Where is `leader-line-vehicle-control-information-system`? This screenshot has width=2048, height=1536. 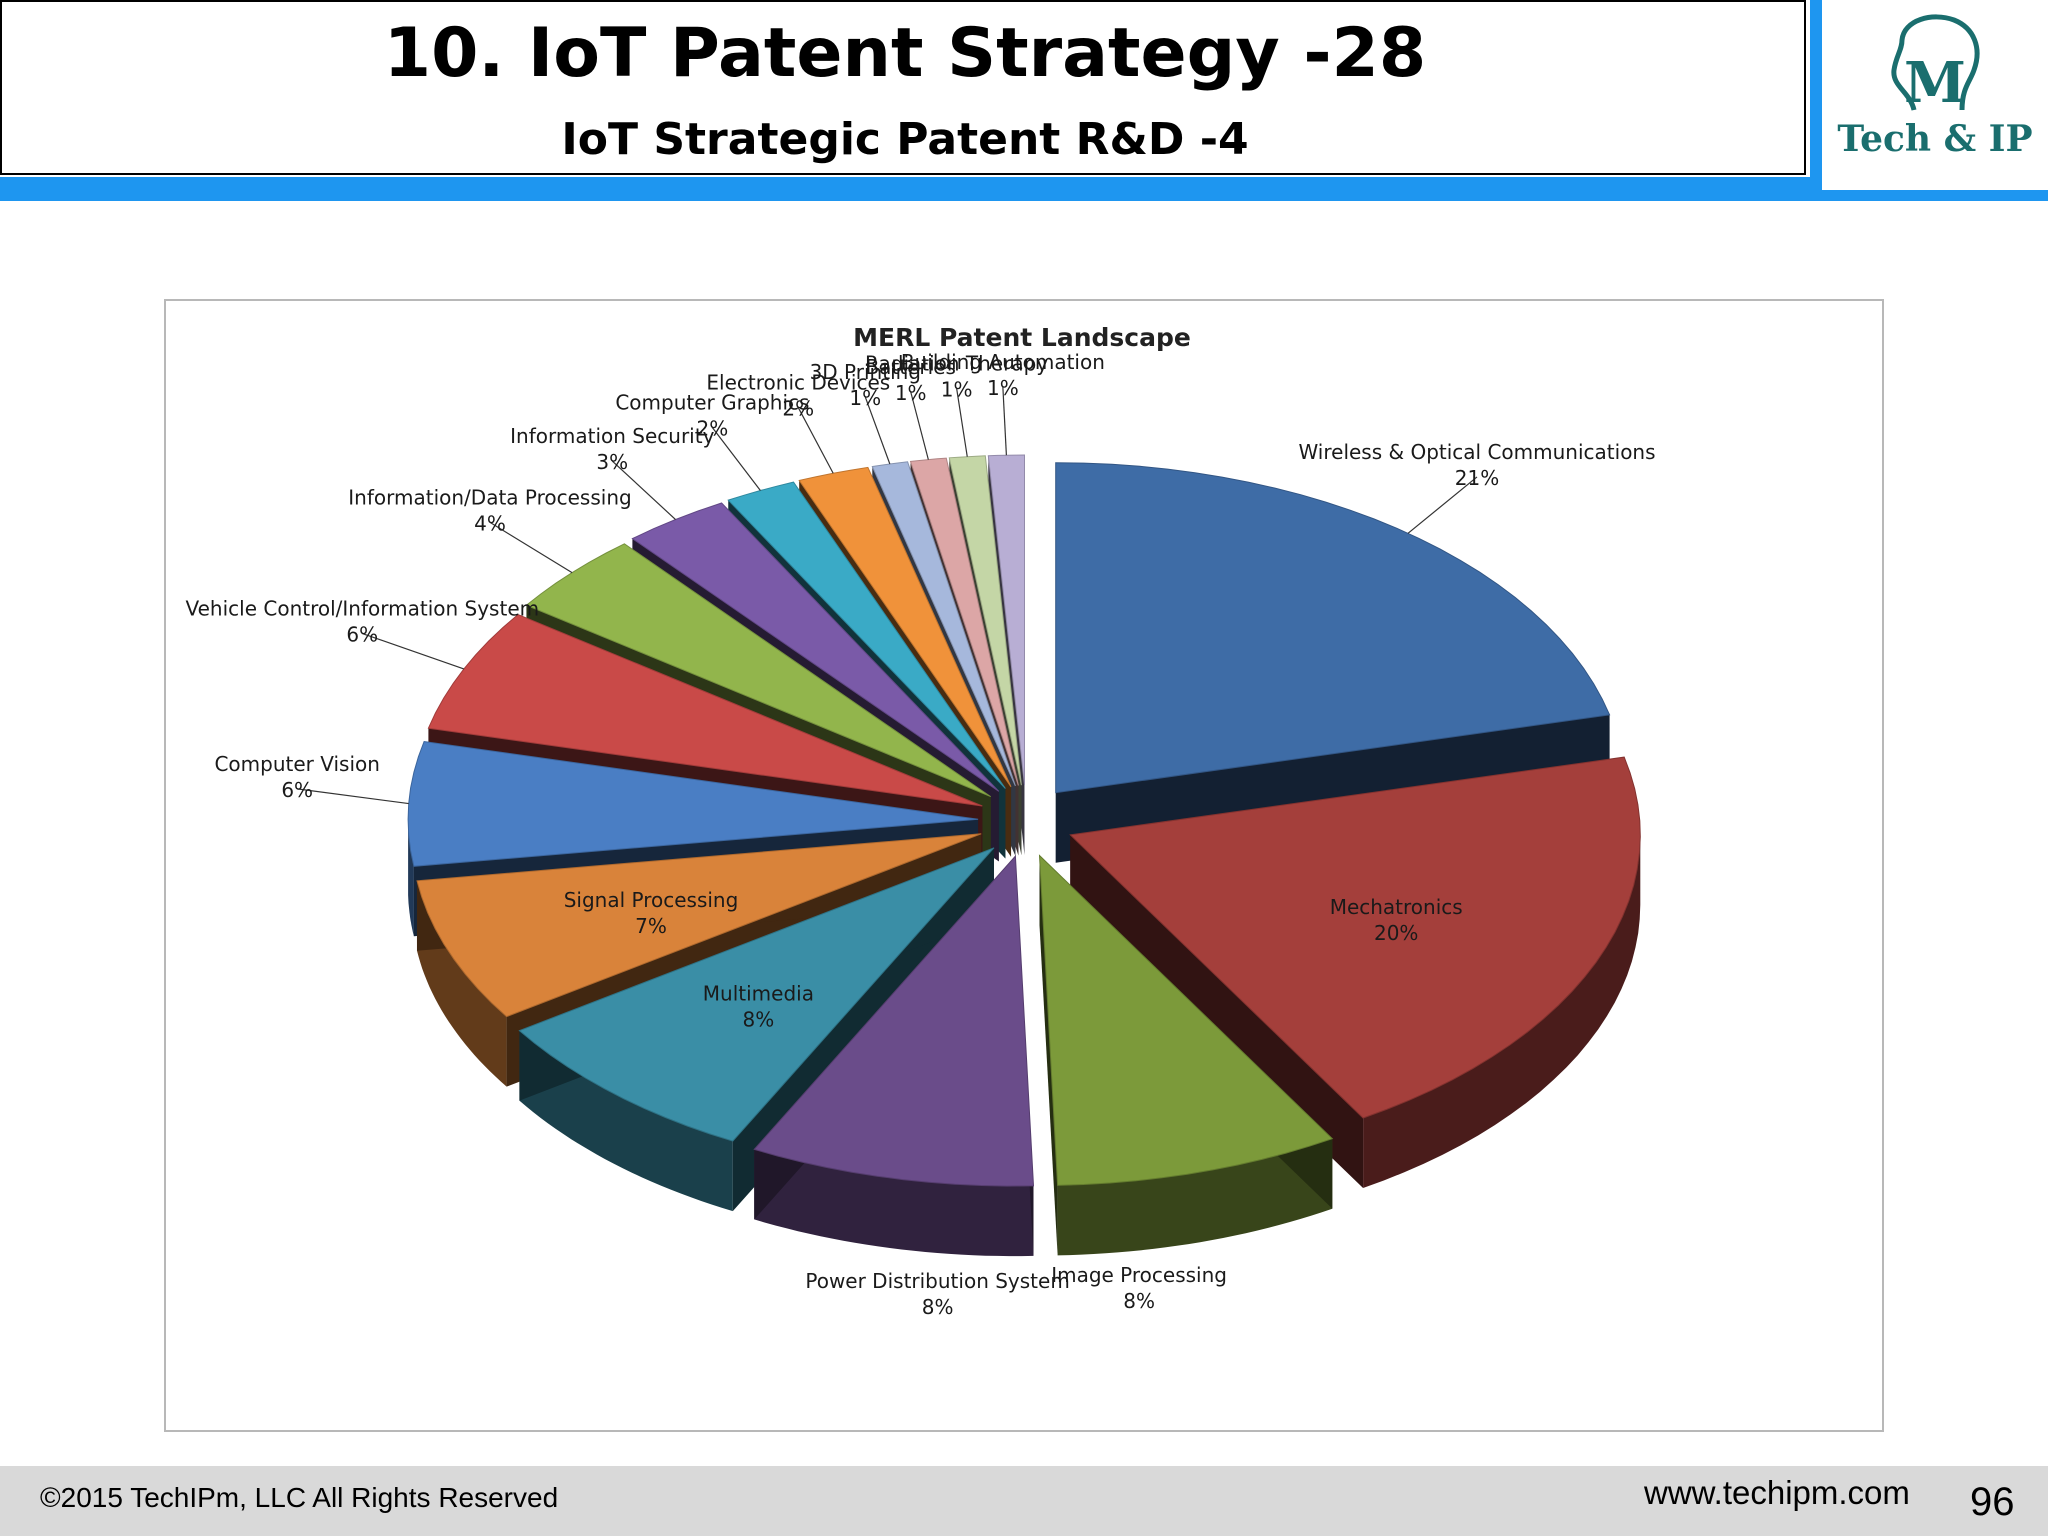
leader-line-vehicle-control-information-system is located at coordinates (413, 651).